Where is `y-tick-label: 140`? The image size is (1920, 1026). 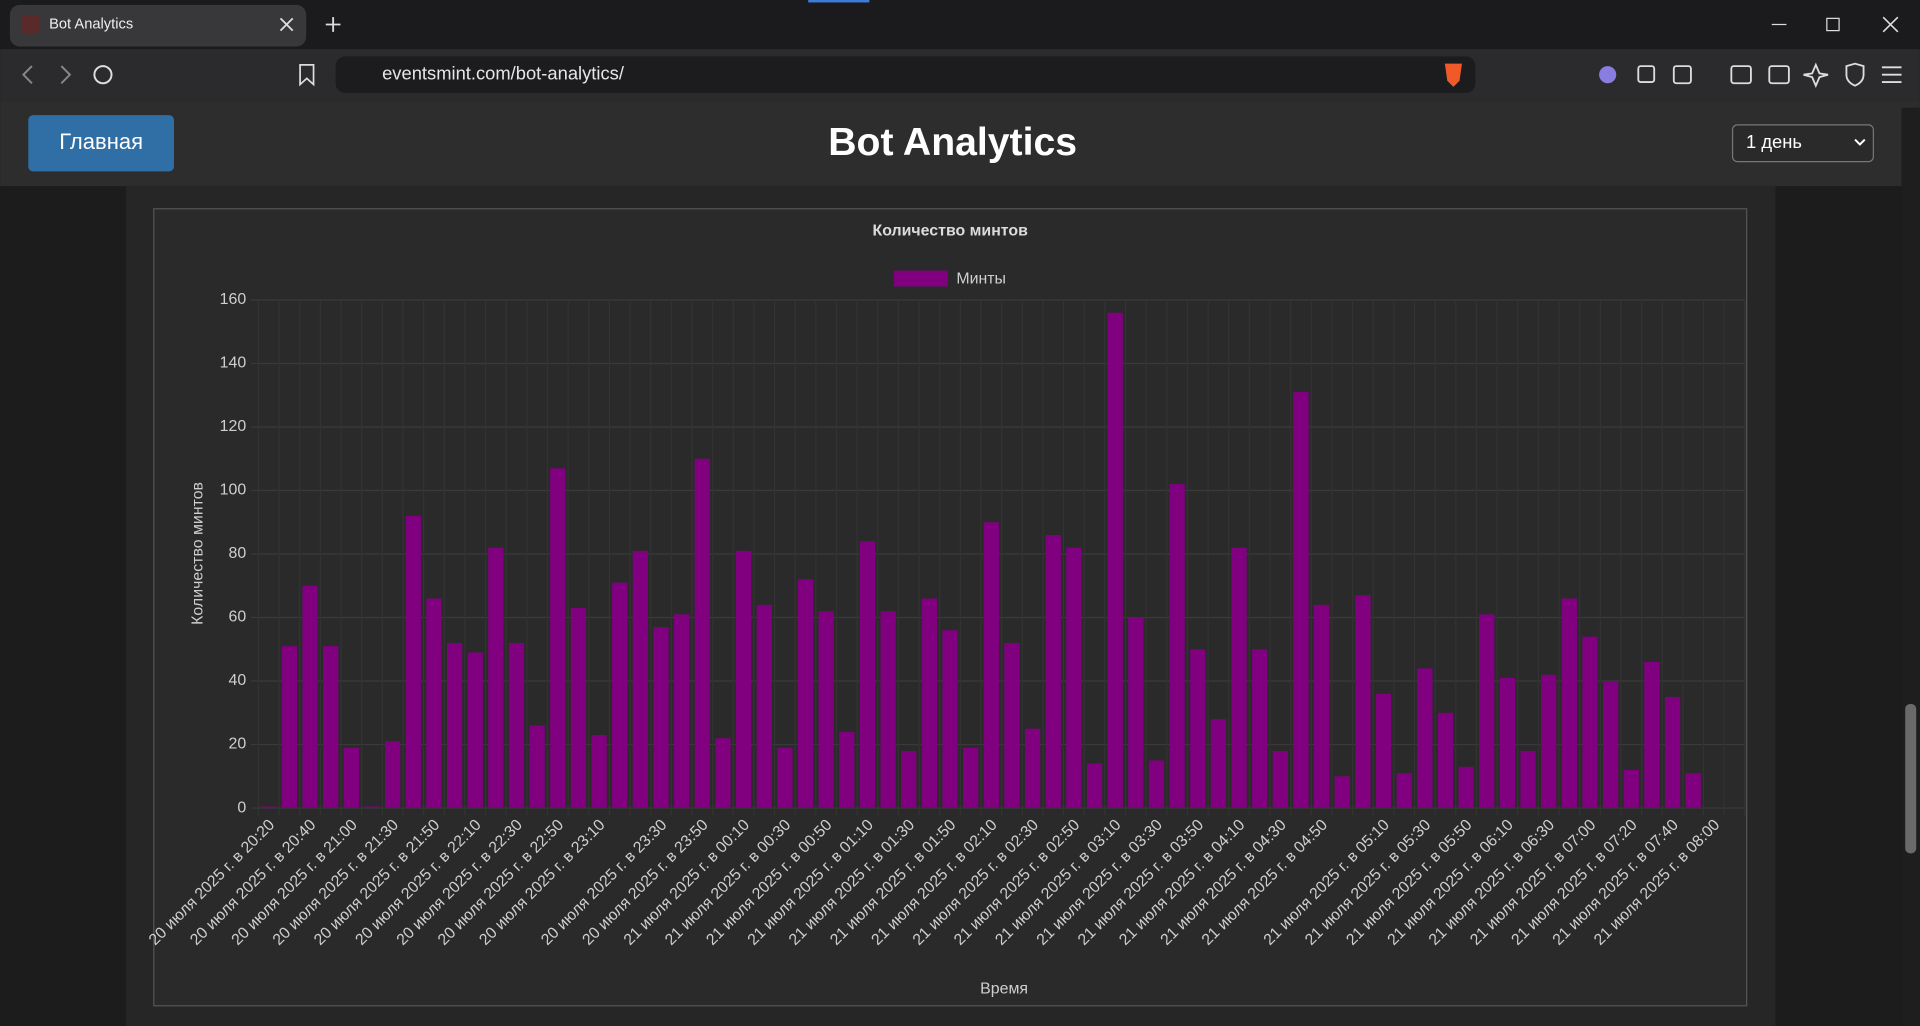 y-tick-label: 140 is located at coordinates (233, 363).